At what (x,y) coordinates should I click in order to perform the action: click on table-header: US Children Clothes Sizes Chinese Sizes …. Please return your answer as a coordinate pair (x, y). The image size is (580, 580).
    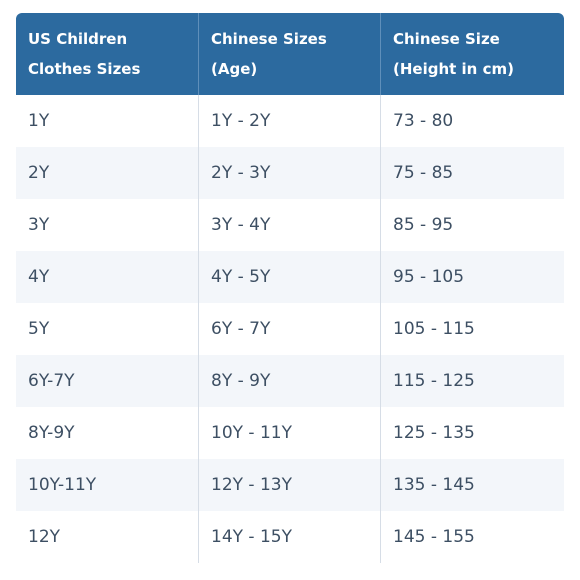
    Looking at the image, I should click on (290, 54).